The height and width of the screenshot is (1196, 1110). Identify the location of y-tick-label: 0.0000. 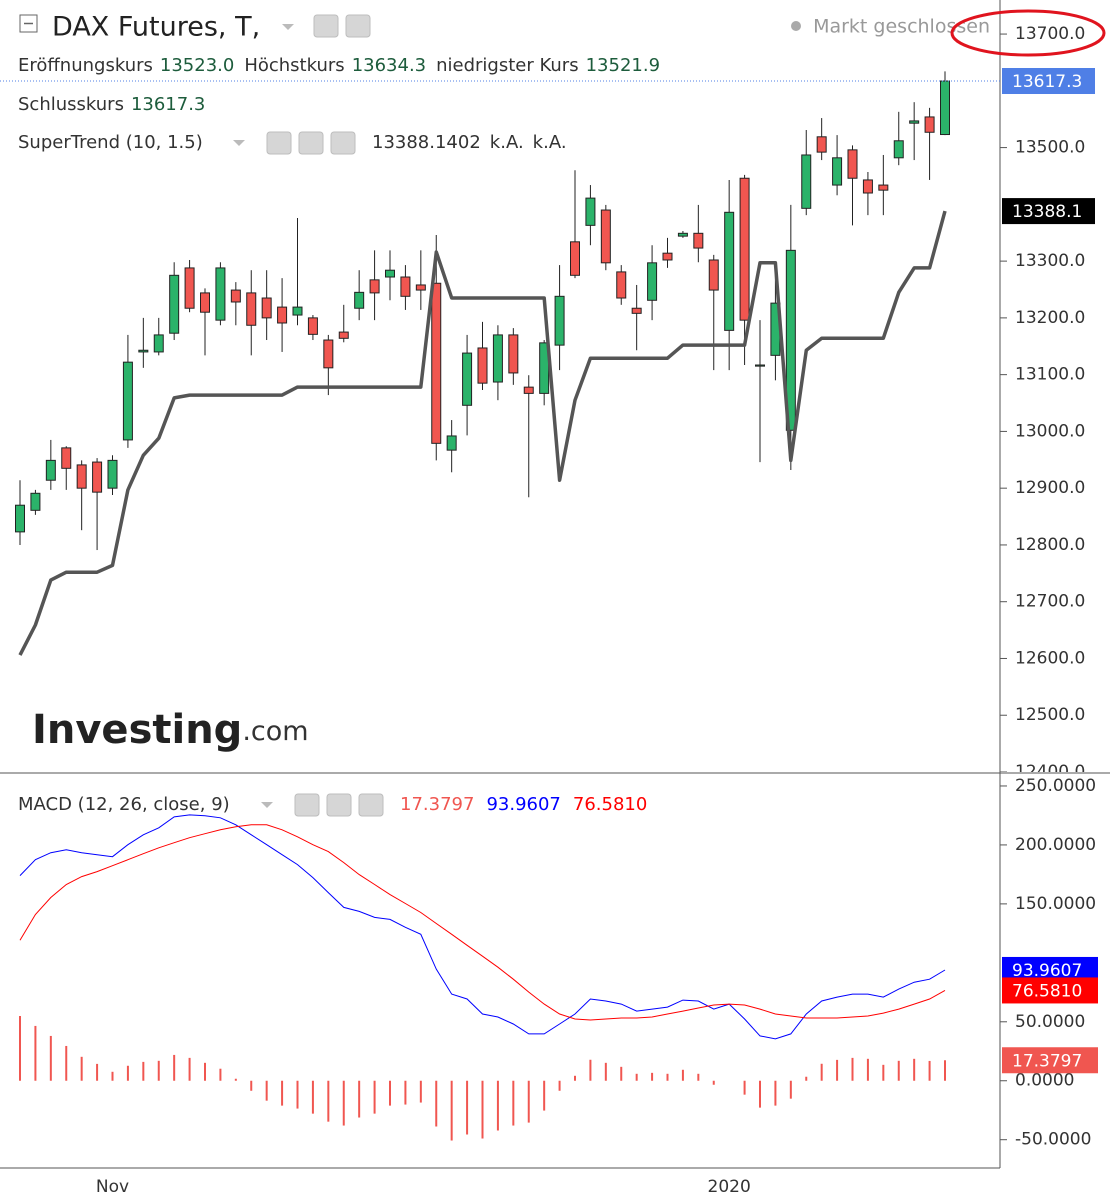
(1044, 1081).